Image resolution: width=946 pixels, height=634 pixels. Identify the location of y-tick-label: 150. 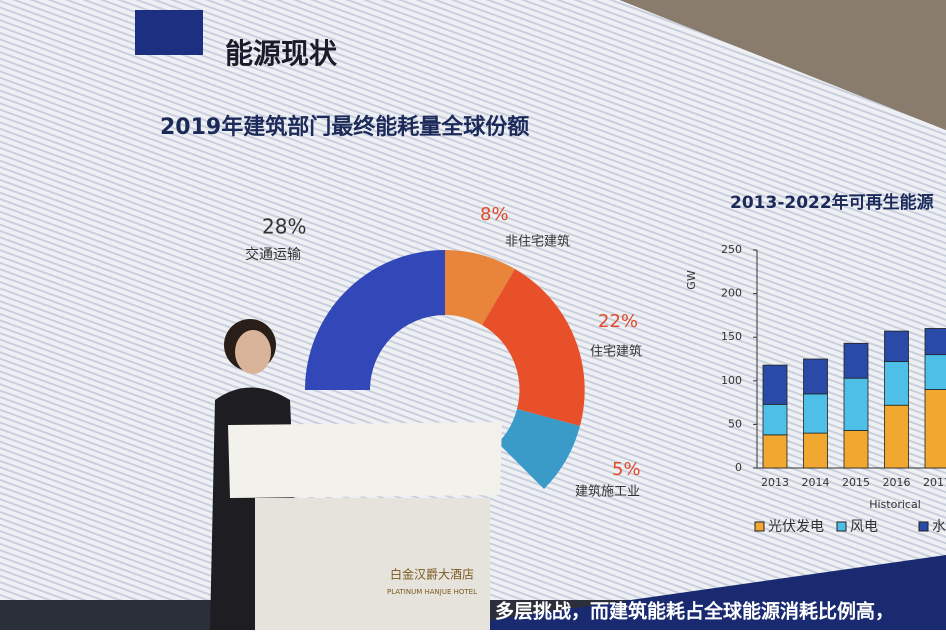
(731, 336).